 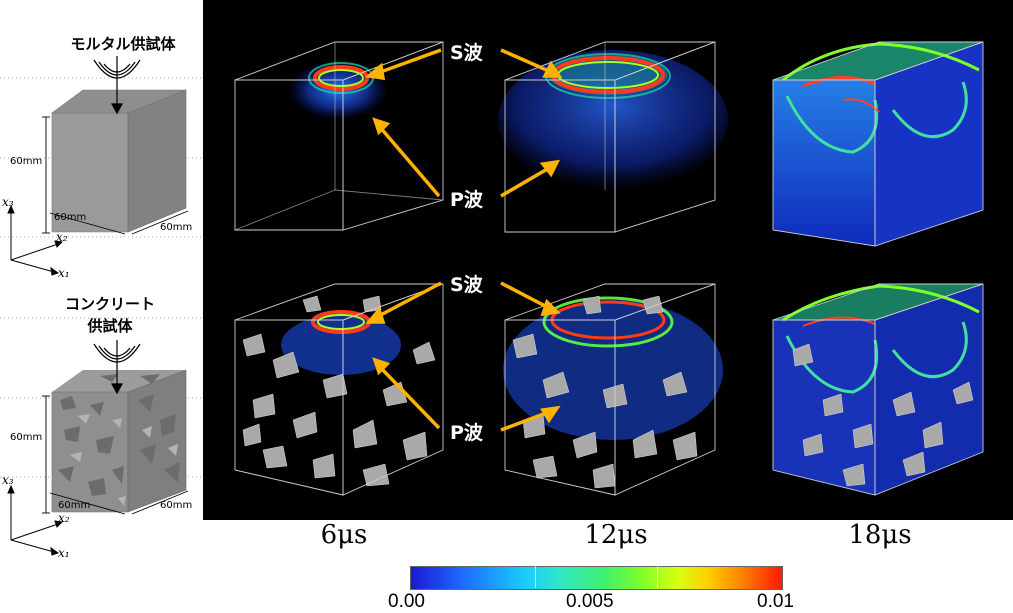 I want to click on time-label-18us: 18μs, so click(x=880, y=535).